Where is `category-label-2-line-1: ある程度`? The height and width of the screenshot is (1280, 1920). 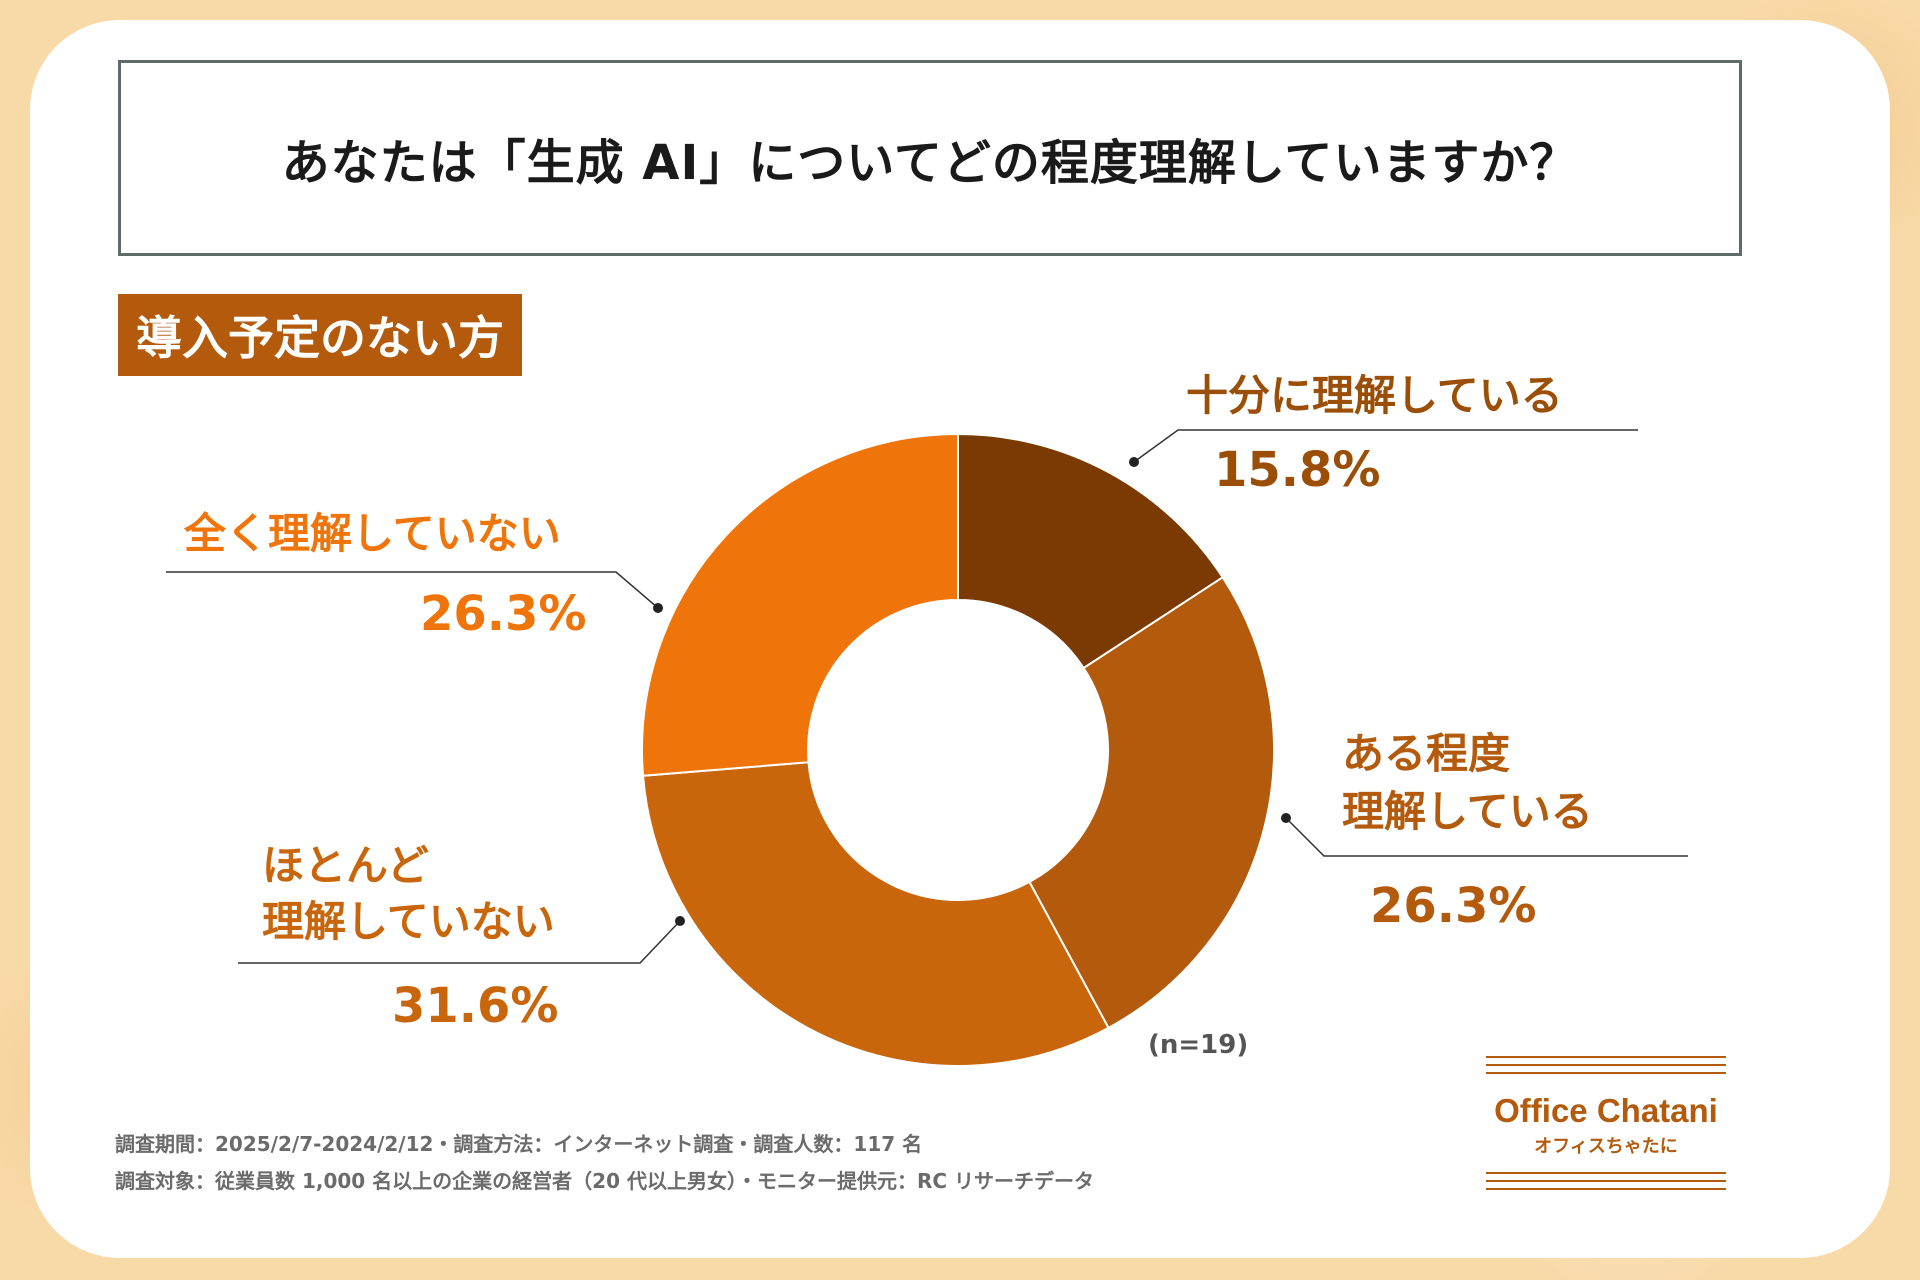
category-label-2-line-1: ある程度 is located at coordinates (1426, 753).